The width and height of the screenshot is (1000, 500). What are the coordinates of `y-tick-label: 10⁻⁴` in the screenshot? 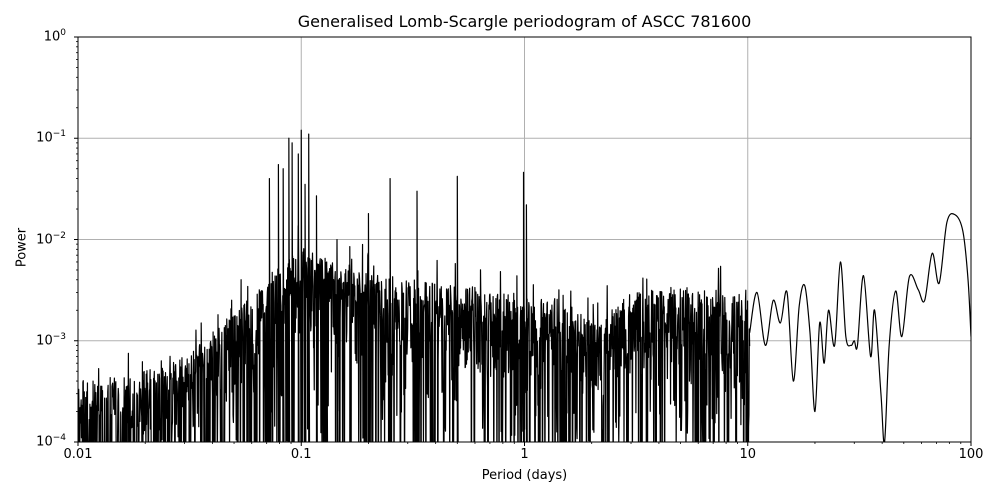 It's located at (51, 441).